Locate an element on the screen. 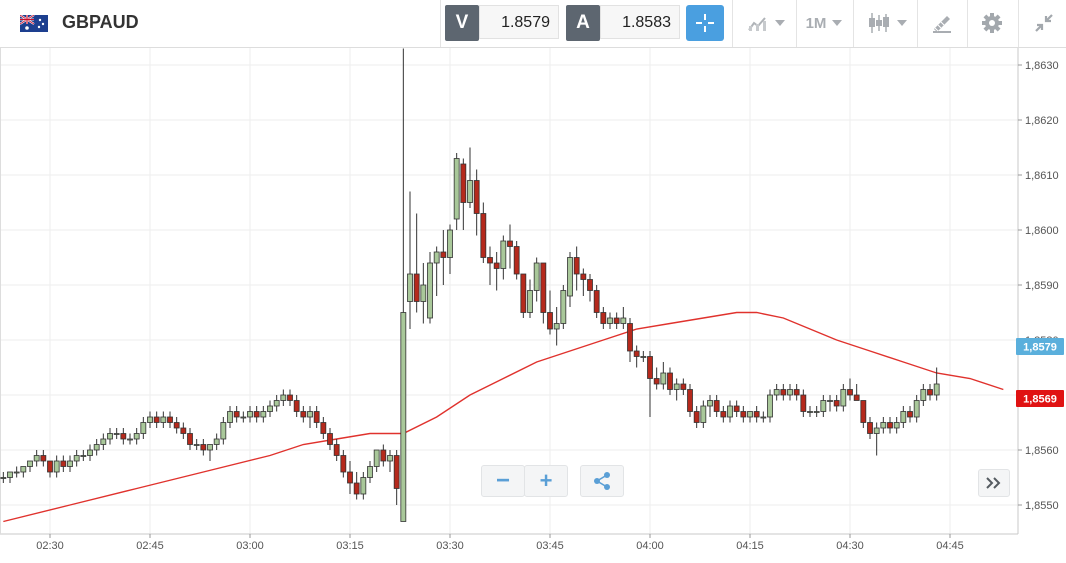 Image resolution: width=1066 pixels, height=563 pixels. crosshair-button is located at coordinates (705, 23).